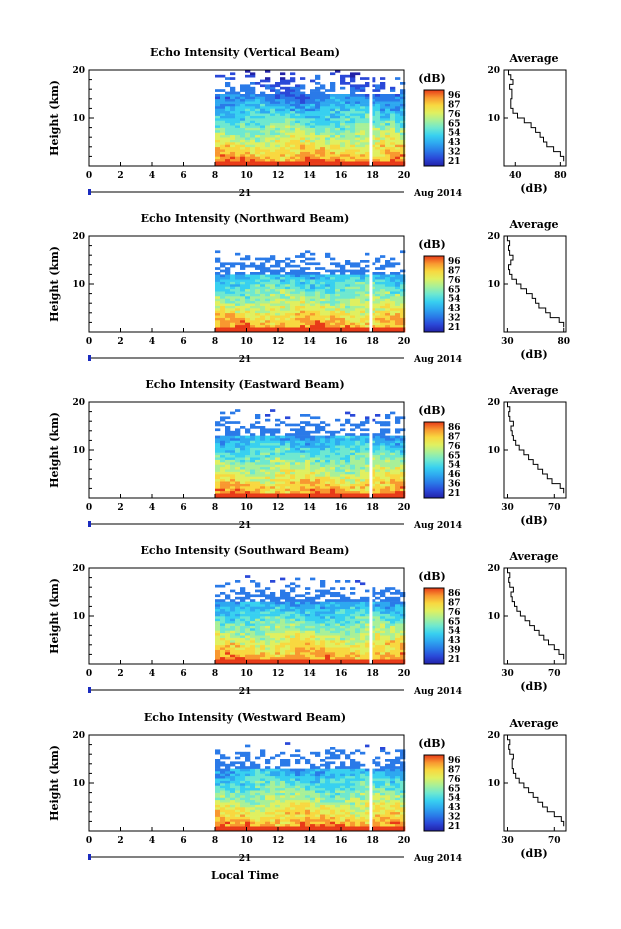 The height and width of the screenshot is (929, 621). I want to click on profile-x-tick-label: 70, so click(554, 508).